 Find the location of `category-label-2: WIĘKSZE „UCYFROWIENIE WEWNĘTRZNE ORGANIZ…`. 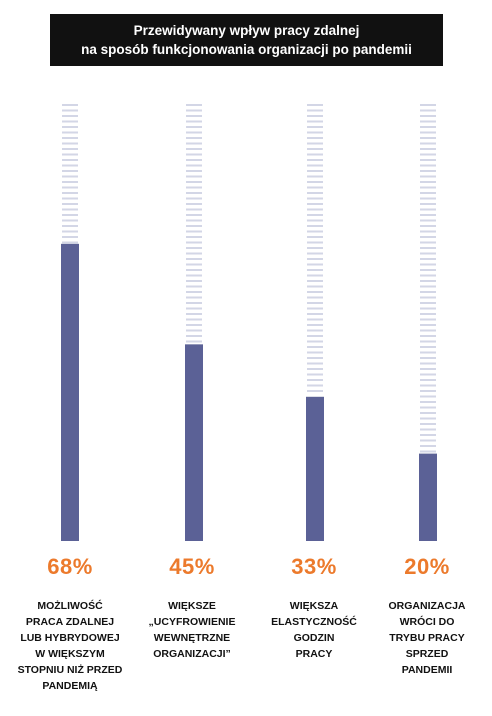

category-label-2: WIĘKSZE „UCYFROWIENIE WEWNĘTRZNE ORGANIZ… is located at coordinates (192, 630).